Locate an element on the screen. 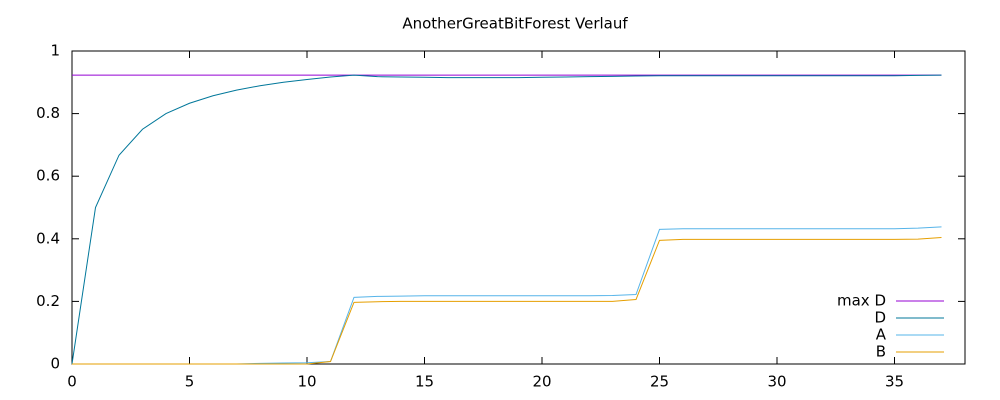  legend-label: D is located at coordinates (880, 318).